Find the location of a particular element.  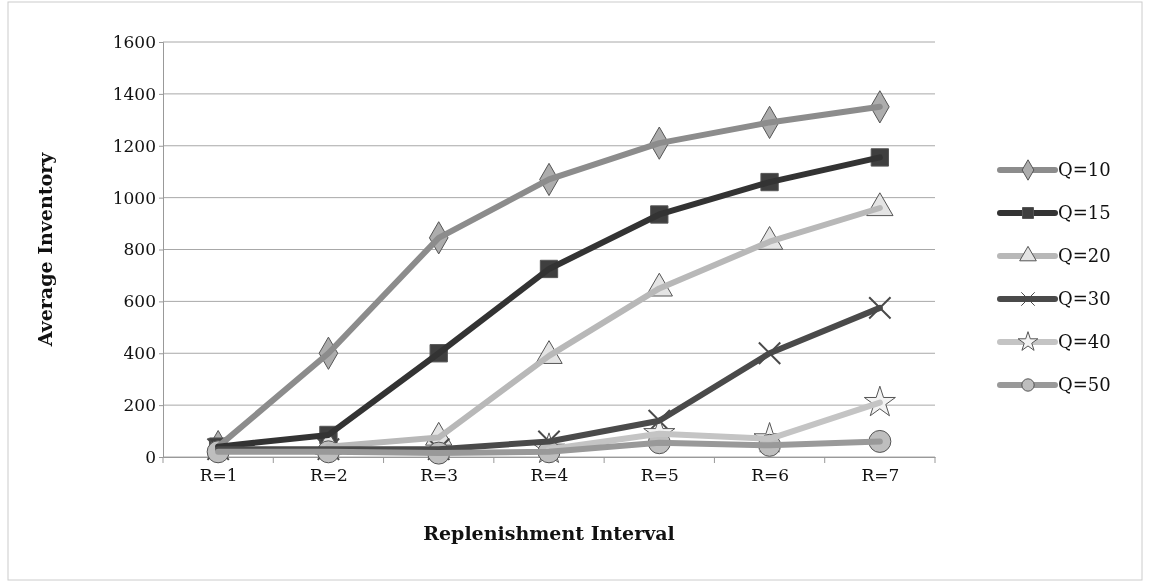

y-tick-label: 600 is located at coordinates (139, 301).